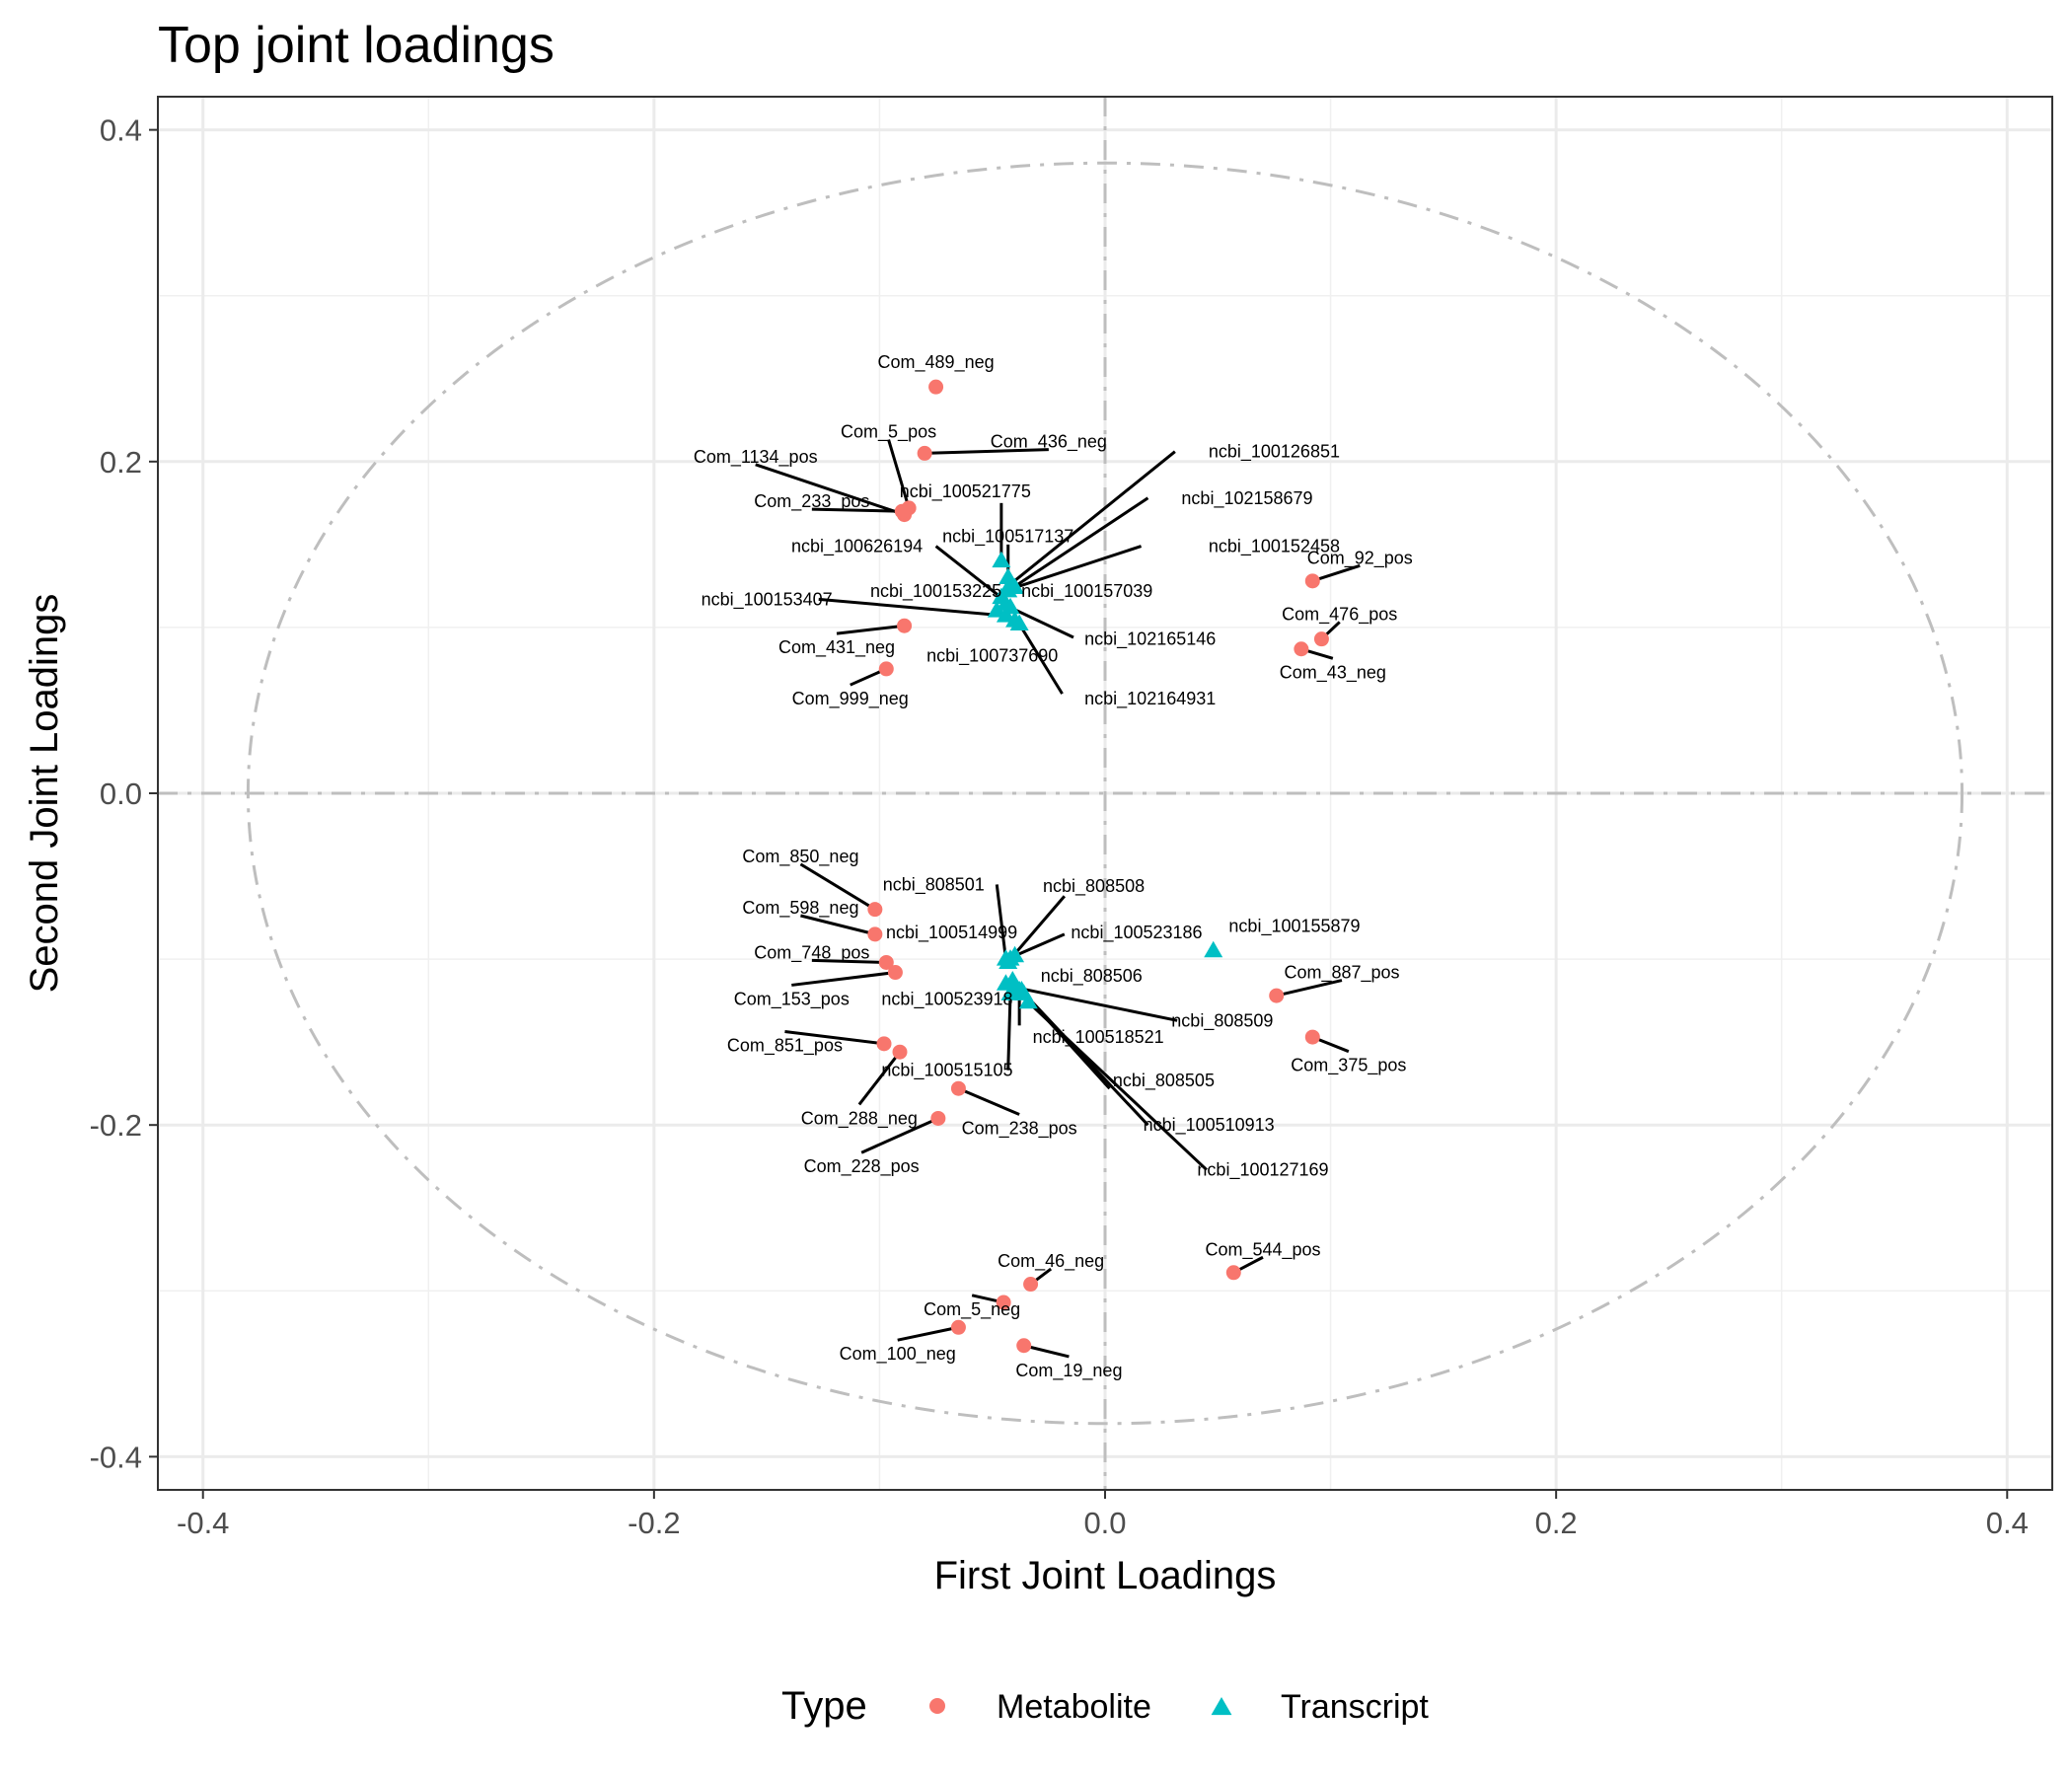 The image size is (2072, 1776). What do you see at coordinates (121, 794) in the screenshot?
I see `y-tick-label: 0.0` at bounding box center [121, 794].